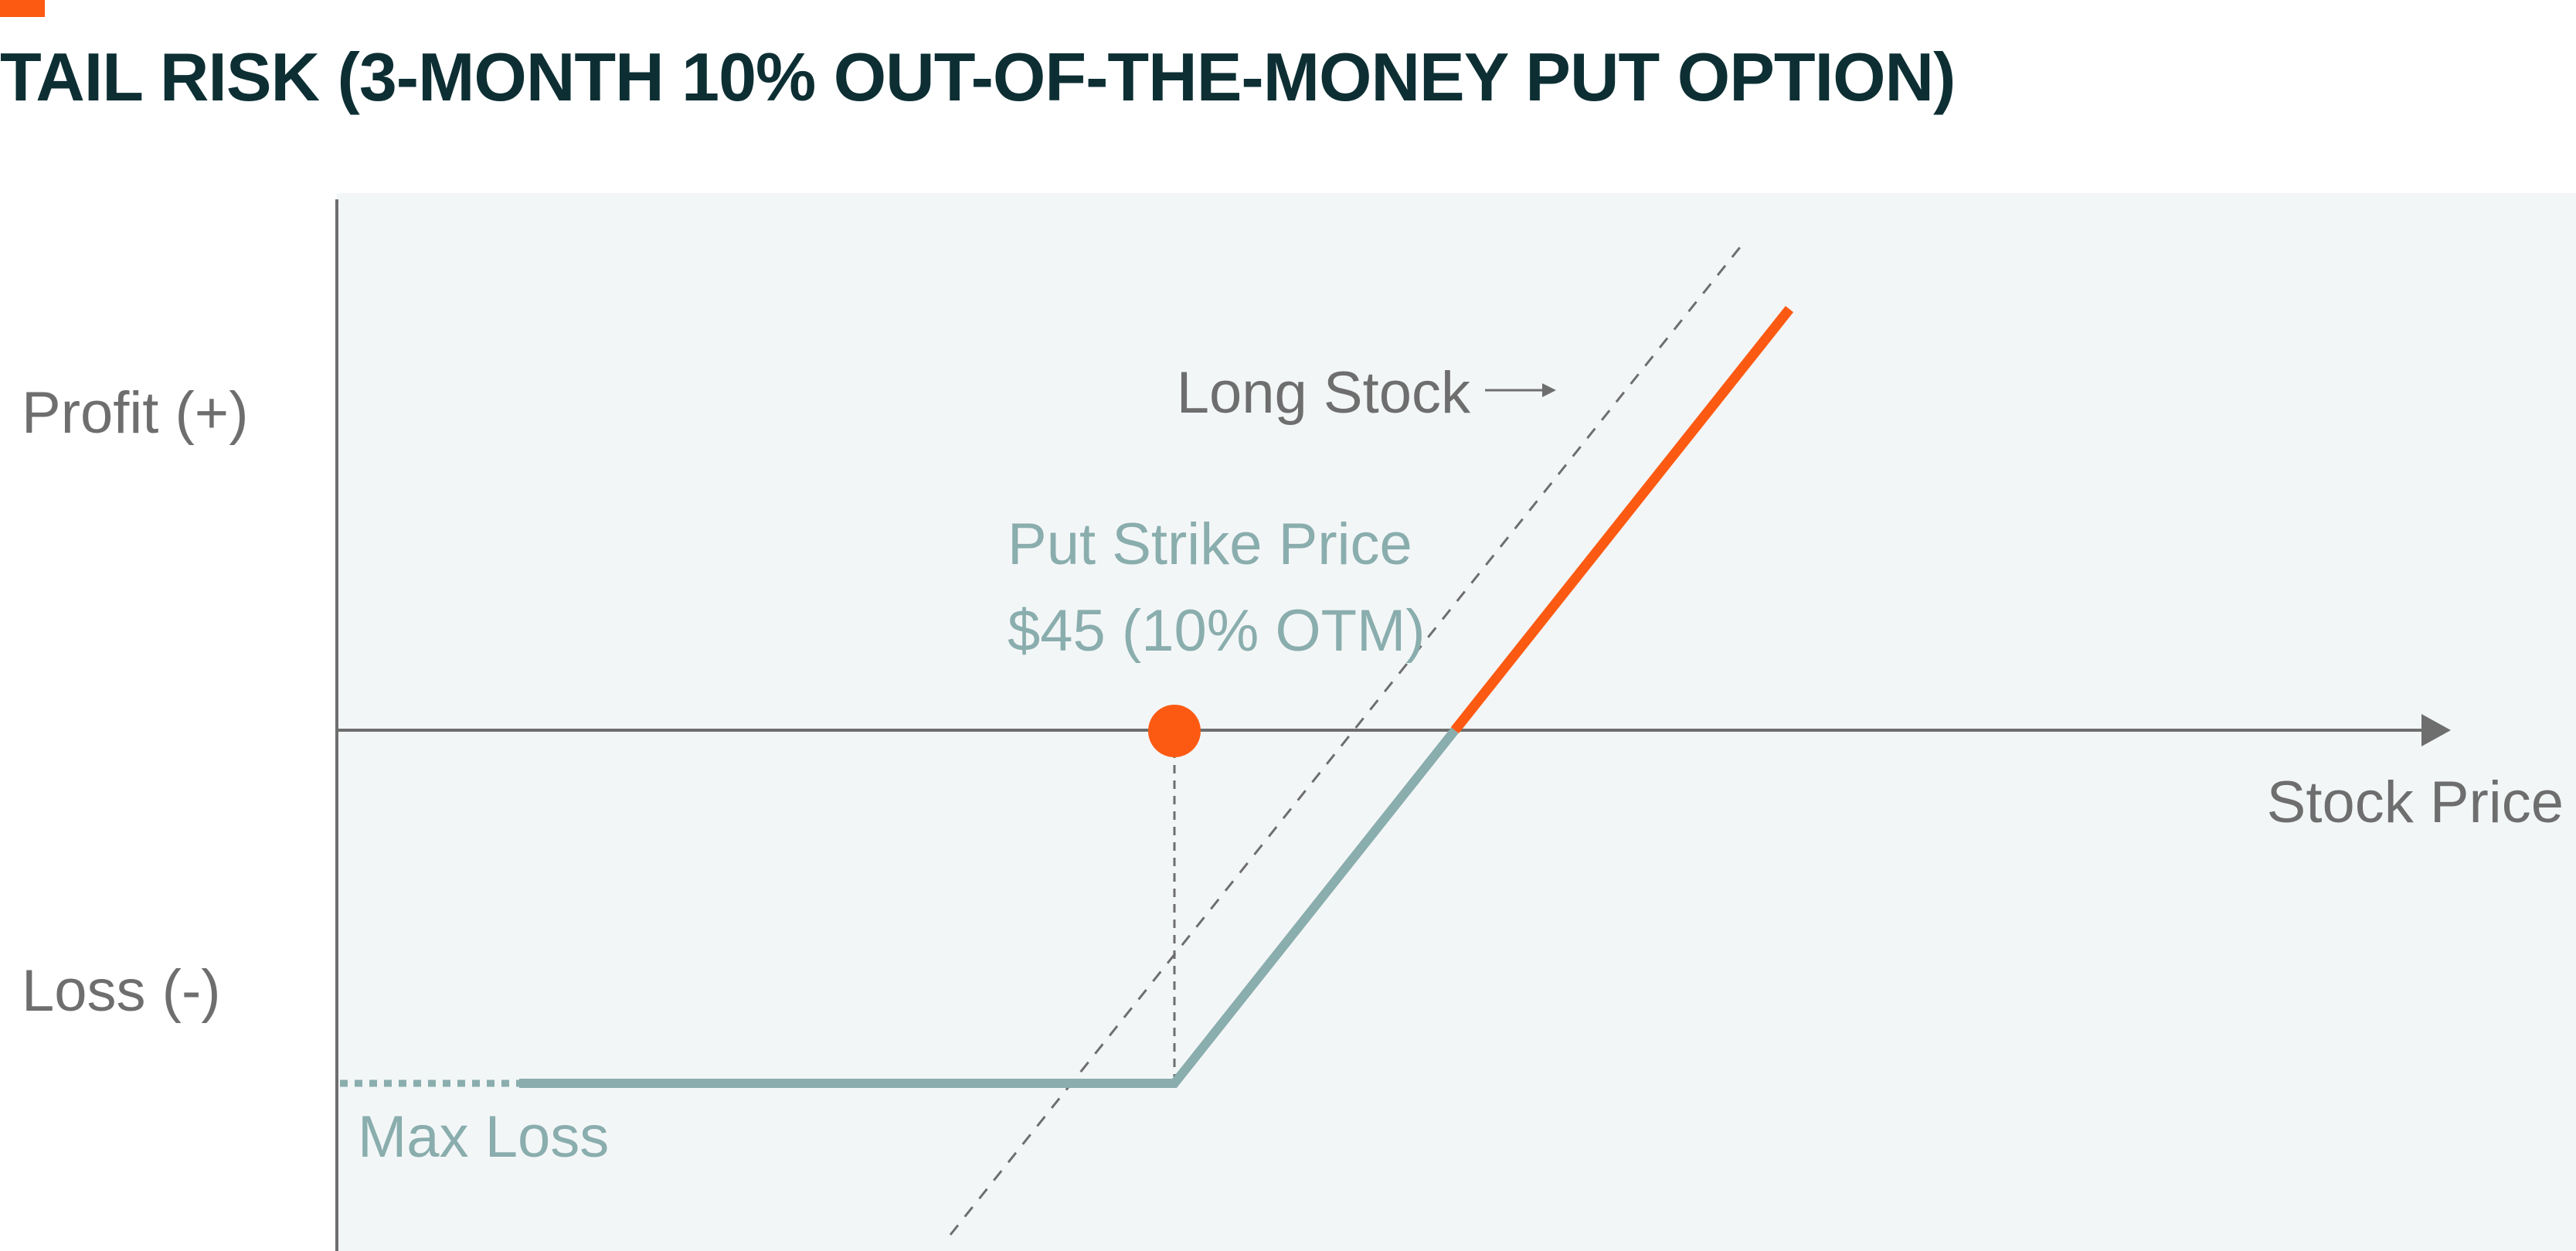 This screenshot has width=2576, height=1251. I want to click on upside-line, so click(1622, 520).